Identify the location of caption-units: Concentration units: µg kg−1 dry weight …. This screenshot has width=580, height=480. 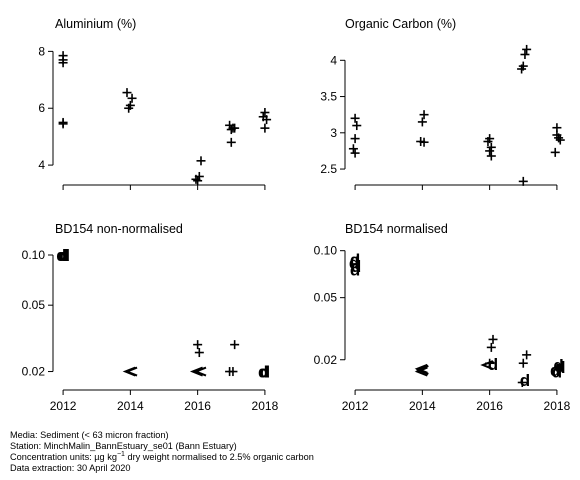
(162, 456).